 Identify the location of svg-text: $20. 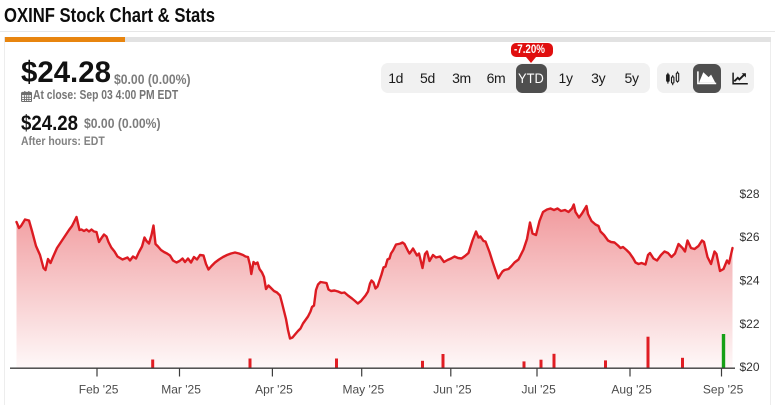
(750, 367).